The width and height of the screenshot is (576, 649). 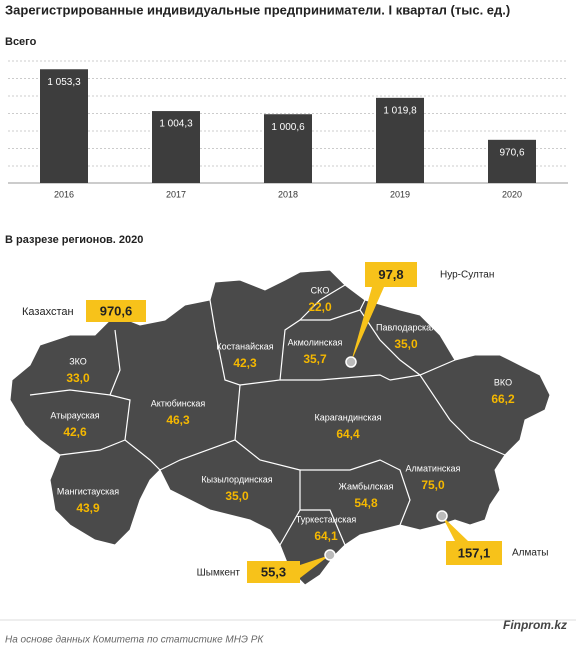 What do you see at coordinates (326, 519) in the screenshot?
I see `region-name: Туркестанская` at bounding box center [326, 519].